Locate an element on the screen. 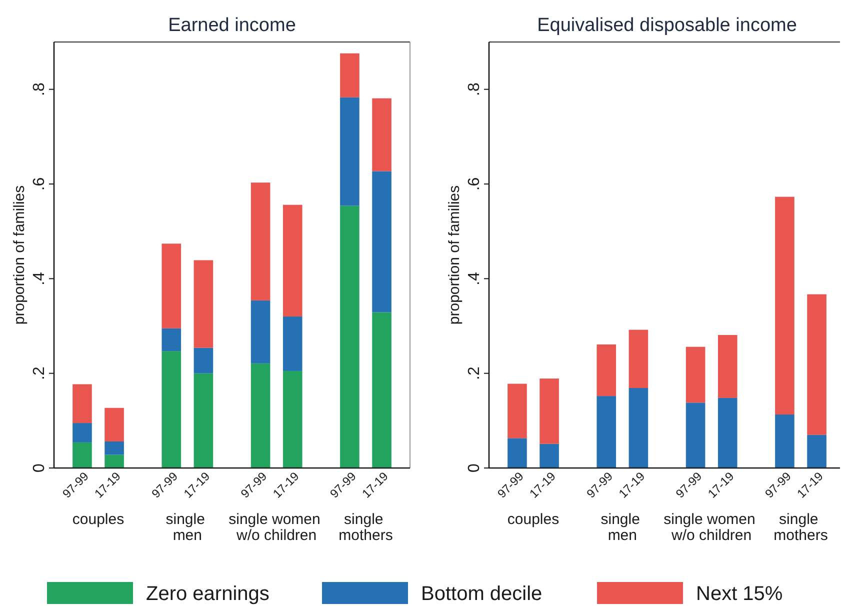 The image size is (841, 606). chart-title: Earned income is located at coordinates (232, 25).